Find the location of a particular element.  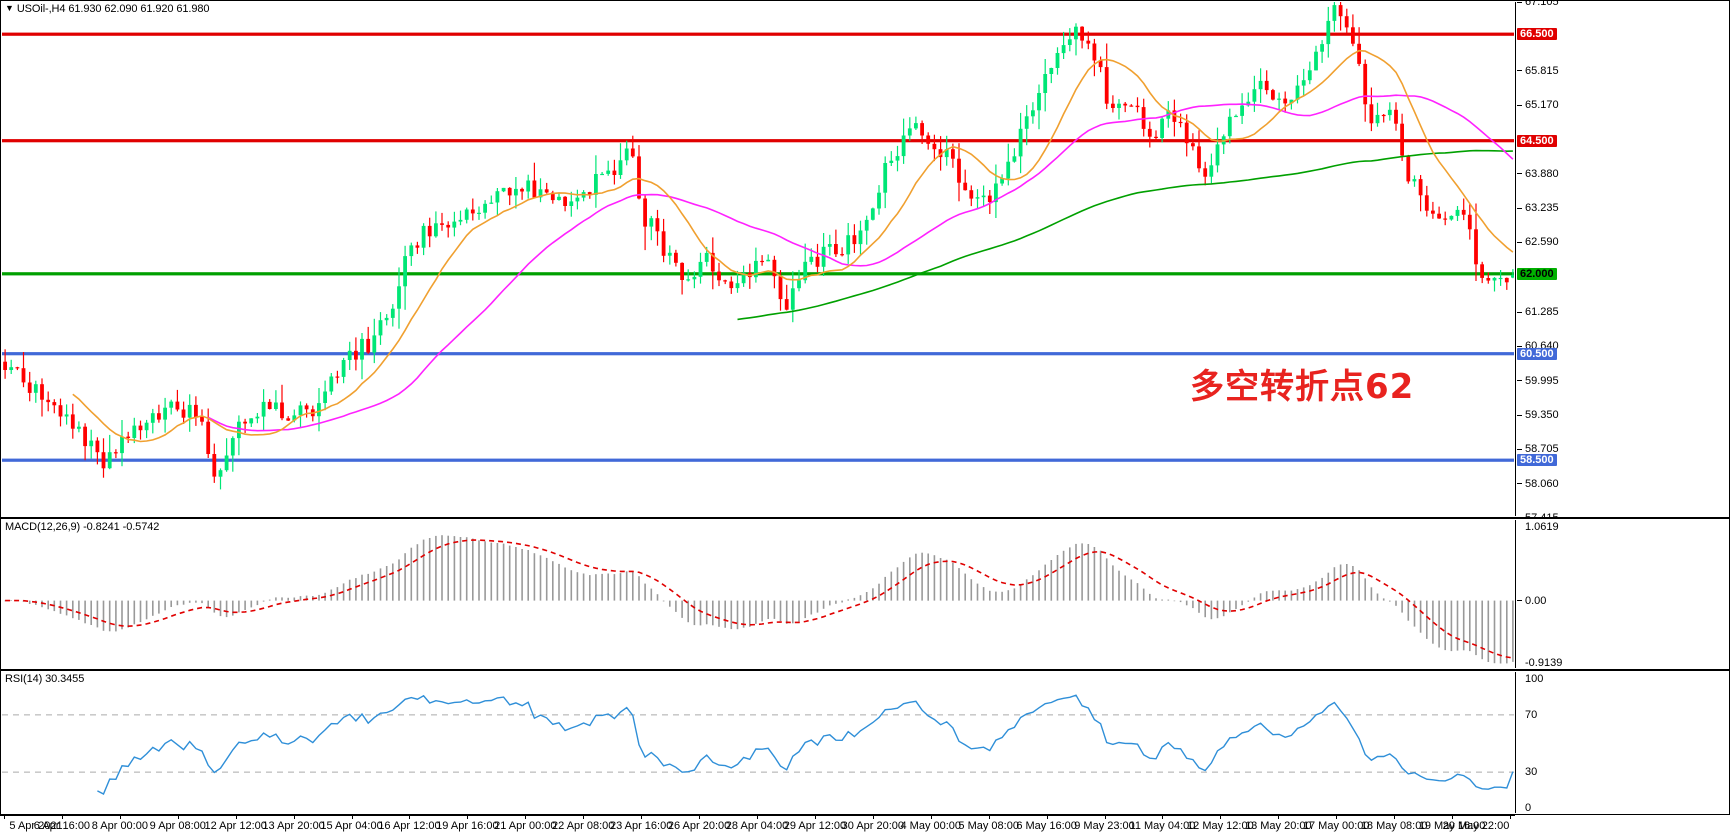

rsi-axis-tick: 30 is located at coordinates (1531, 772).